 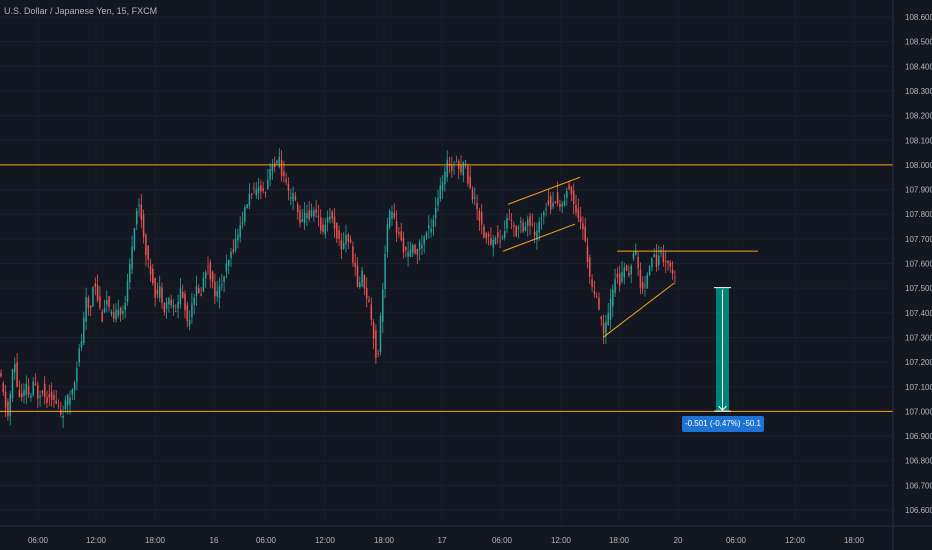 I want to click on price-tick-label: 107.700, so click(x=918, y=239).